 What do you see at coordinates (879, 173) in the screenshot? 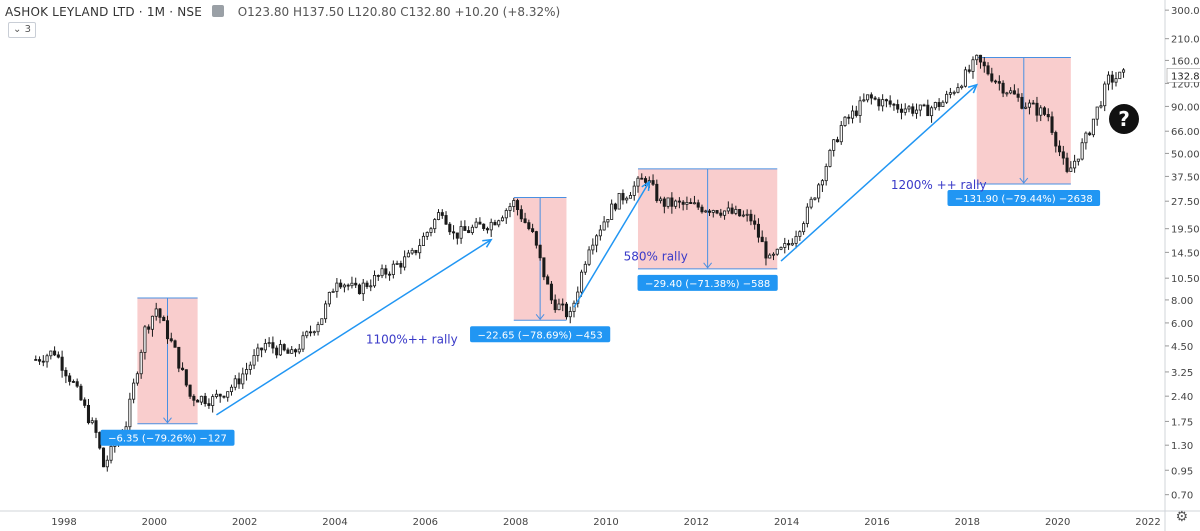
I see `rally-arrow-line` at bounding box center [879, 173].